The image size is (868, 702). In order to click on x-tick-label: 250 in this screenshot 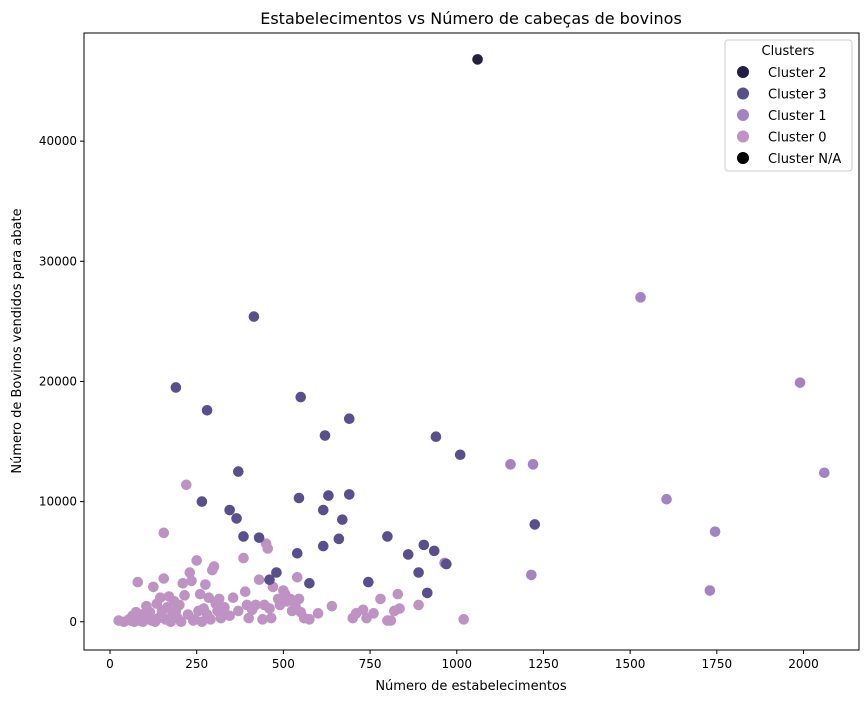, I will do `click(196, 664)`.